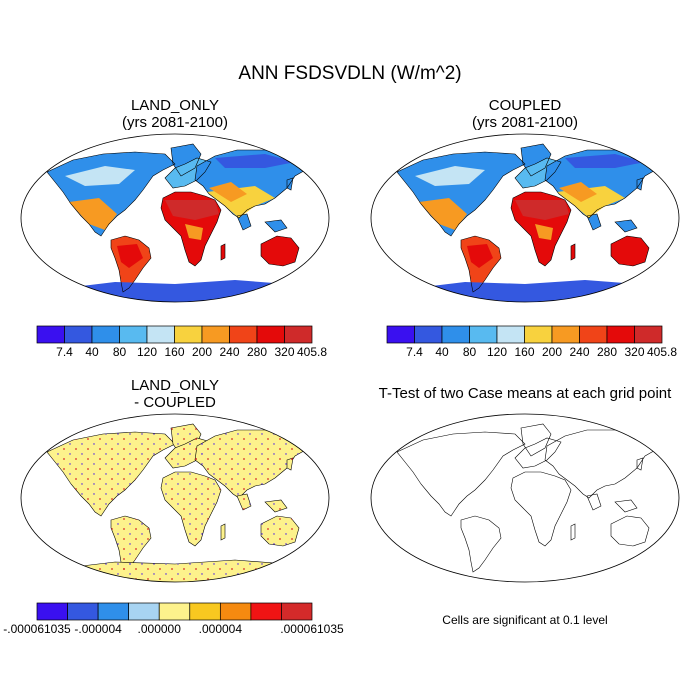 Image resolution: width=700 pixels, height=700 pixels. Describe the element at coordinates (312, 352) in the screenshot. I see `colorbar-land-only-label: 405.8` at that location.